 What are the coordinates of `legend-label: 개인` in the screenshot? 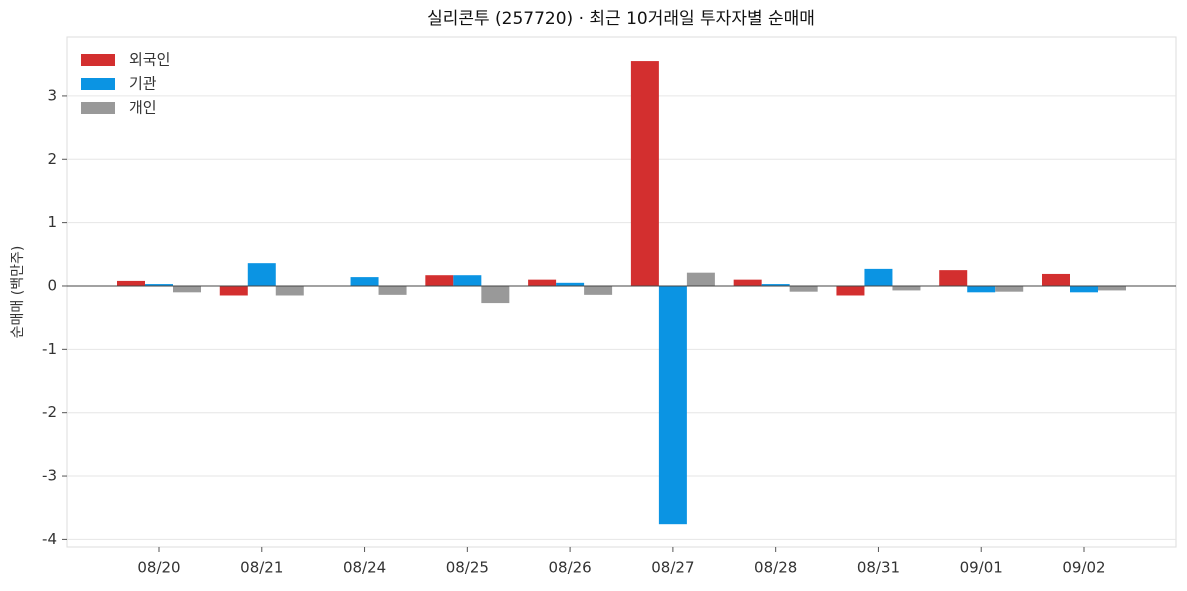 It's located at (143, 108).